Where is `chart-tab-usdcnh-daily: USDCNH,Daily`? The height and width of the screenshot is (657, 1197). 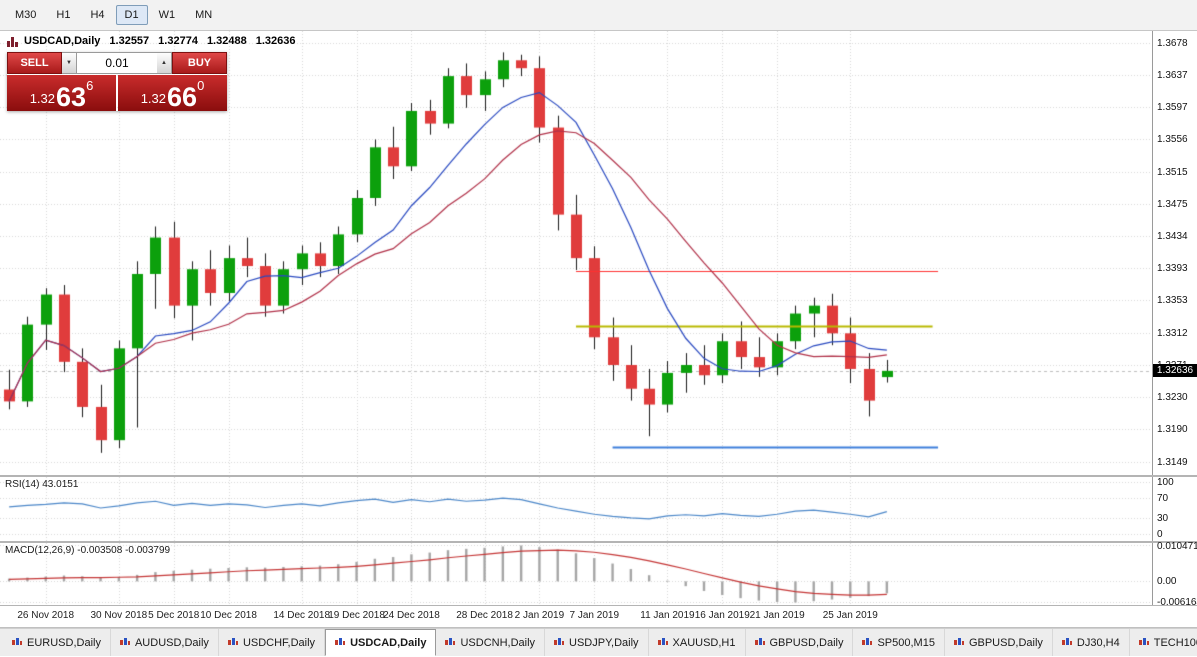
chart-tab-usdcnh-daily: USDCNH,Daily is located at coordinates (491, 642).